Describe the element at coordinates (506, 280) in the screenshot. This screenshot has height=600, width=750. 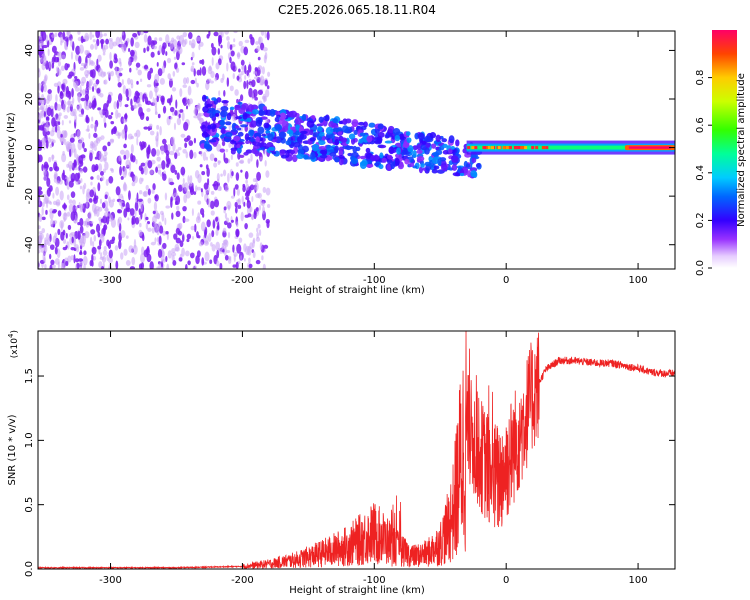
I see `x-tick-label: 0` at that location.